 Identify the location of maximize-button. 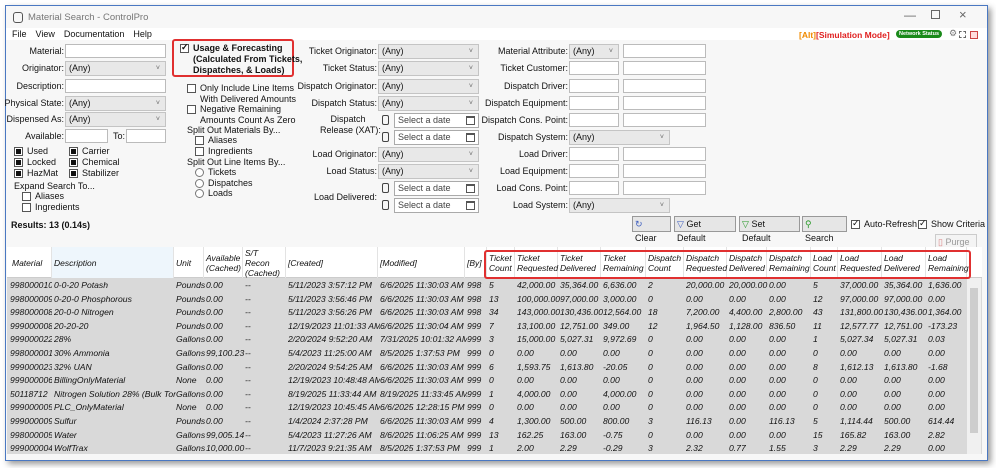
(935, 14).